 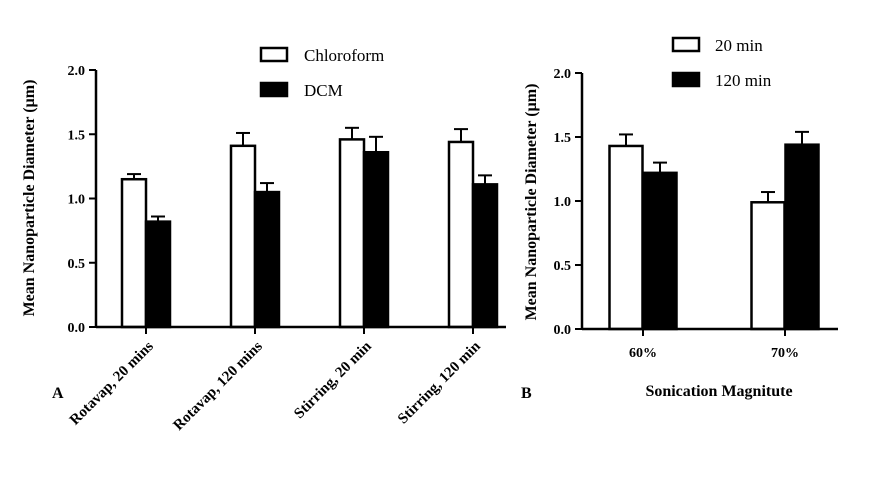 What do you see at coordinates (721, 63) in the screenshot?
I see `panel-b-legend: 20 min 120 min` at bounding box center [721, 63].